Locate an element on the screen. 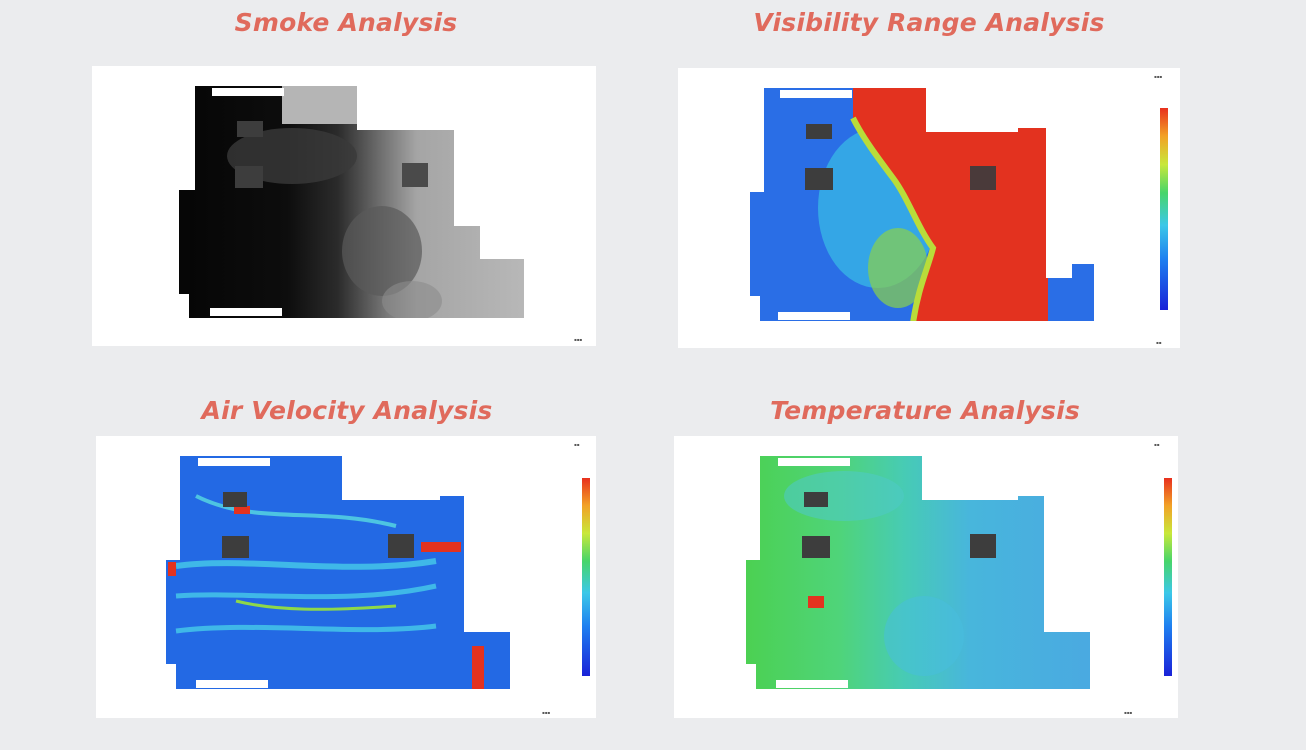  visibility-analysis-title: Visibility Range Analysis is located at coordinates (929, 22).